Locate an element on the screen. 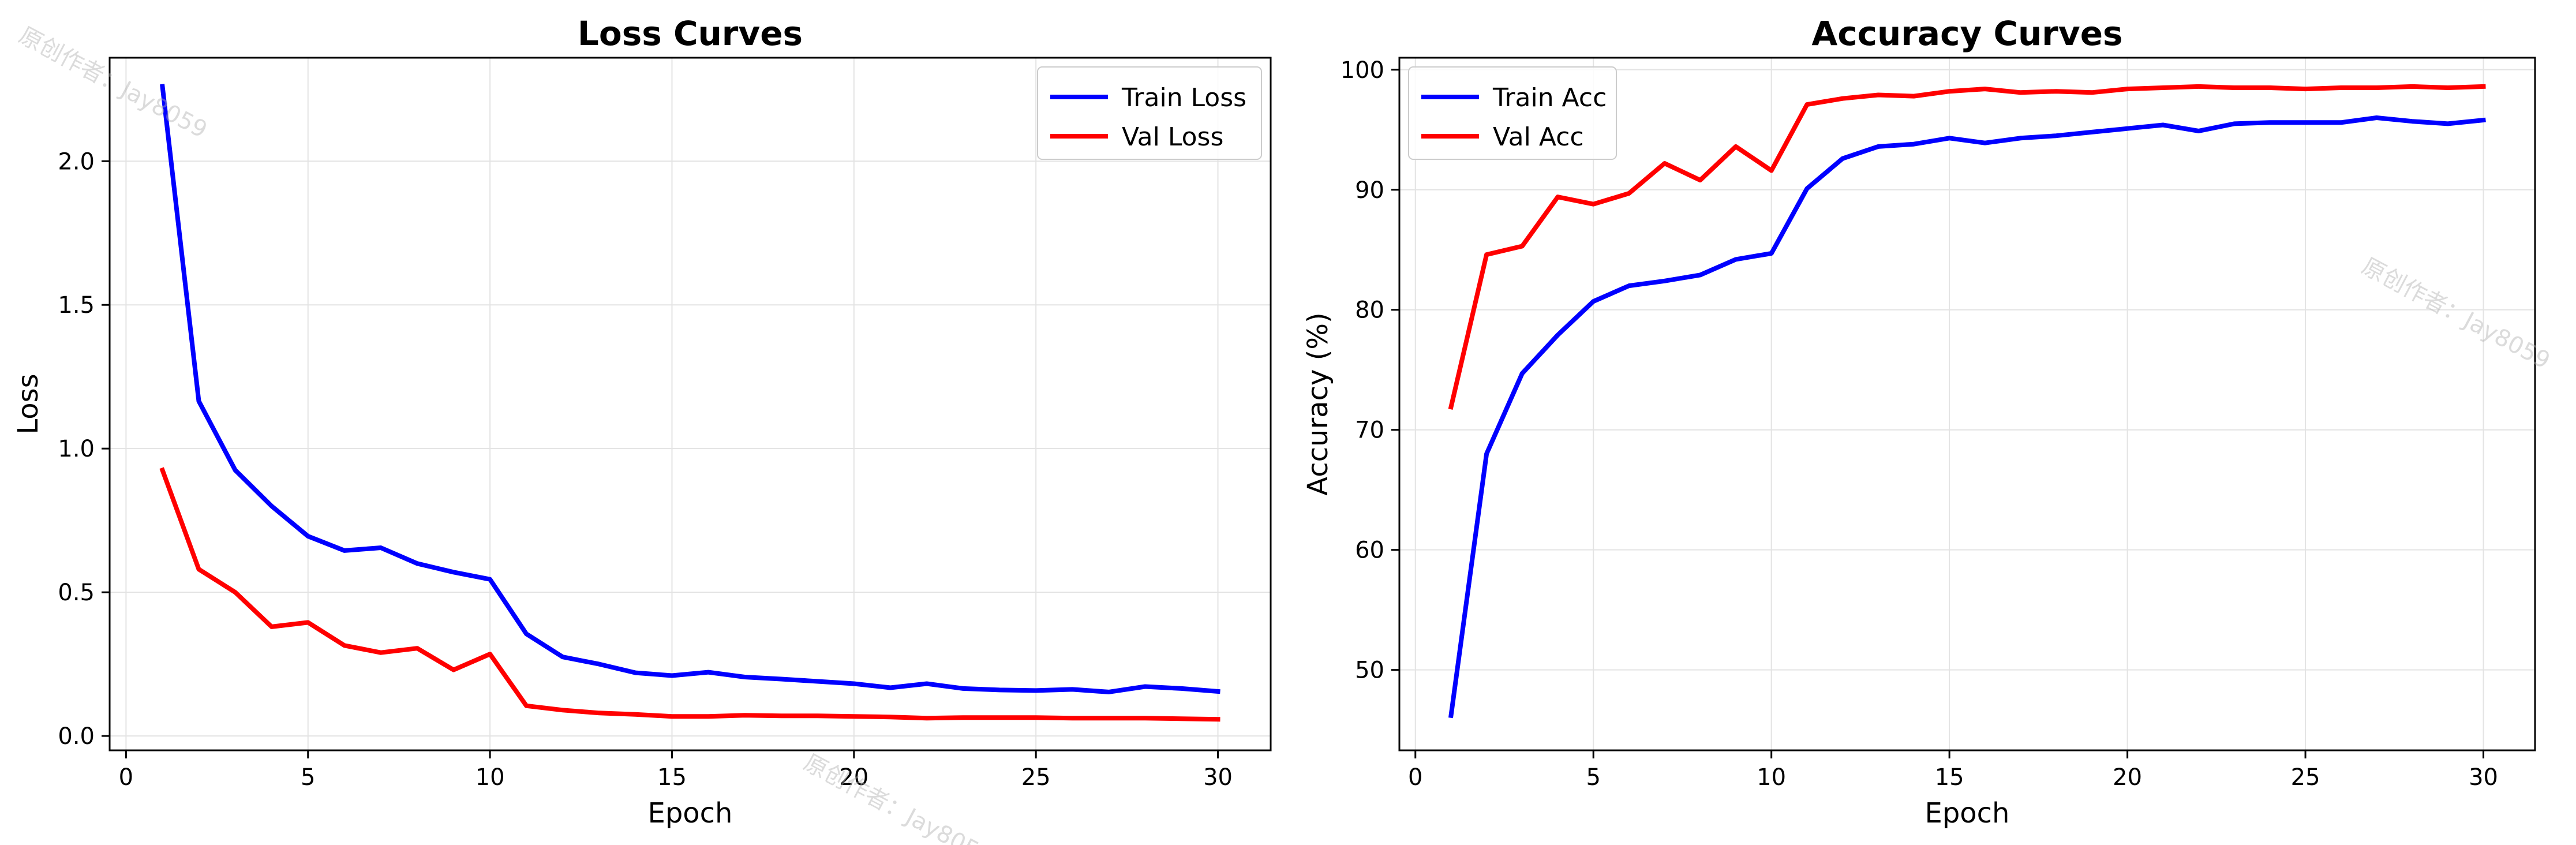 The image size is (2576, 845). legend-label: Train Loss is located at coordinates (1183, 98).